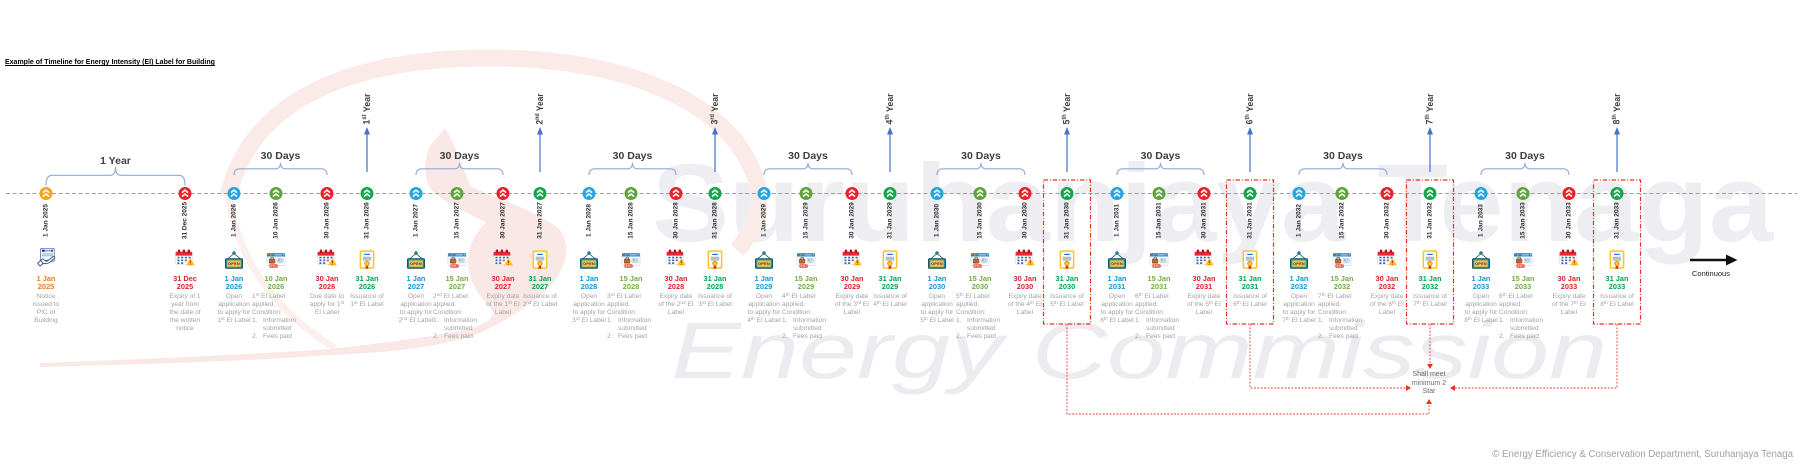 Image resolution: width=1800 pixels, height=468 pixels. Describe the element at coordinates (115, 161) in the screenshot. I see `svg-text: 1 Year` at that location.